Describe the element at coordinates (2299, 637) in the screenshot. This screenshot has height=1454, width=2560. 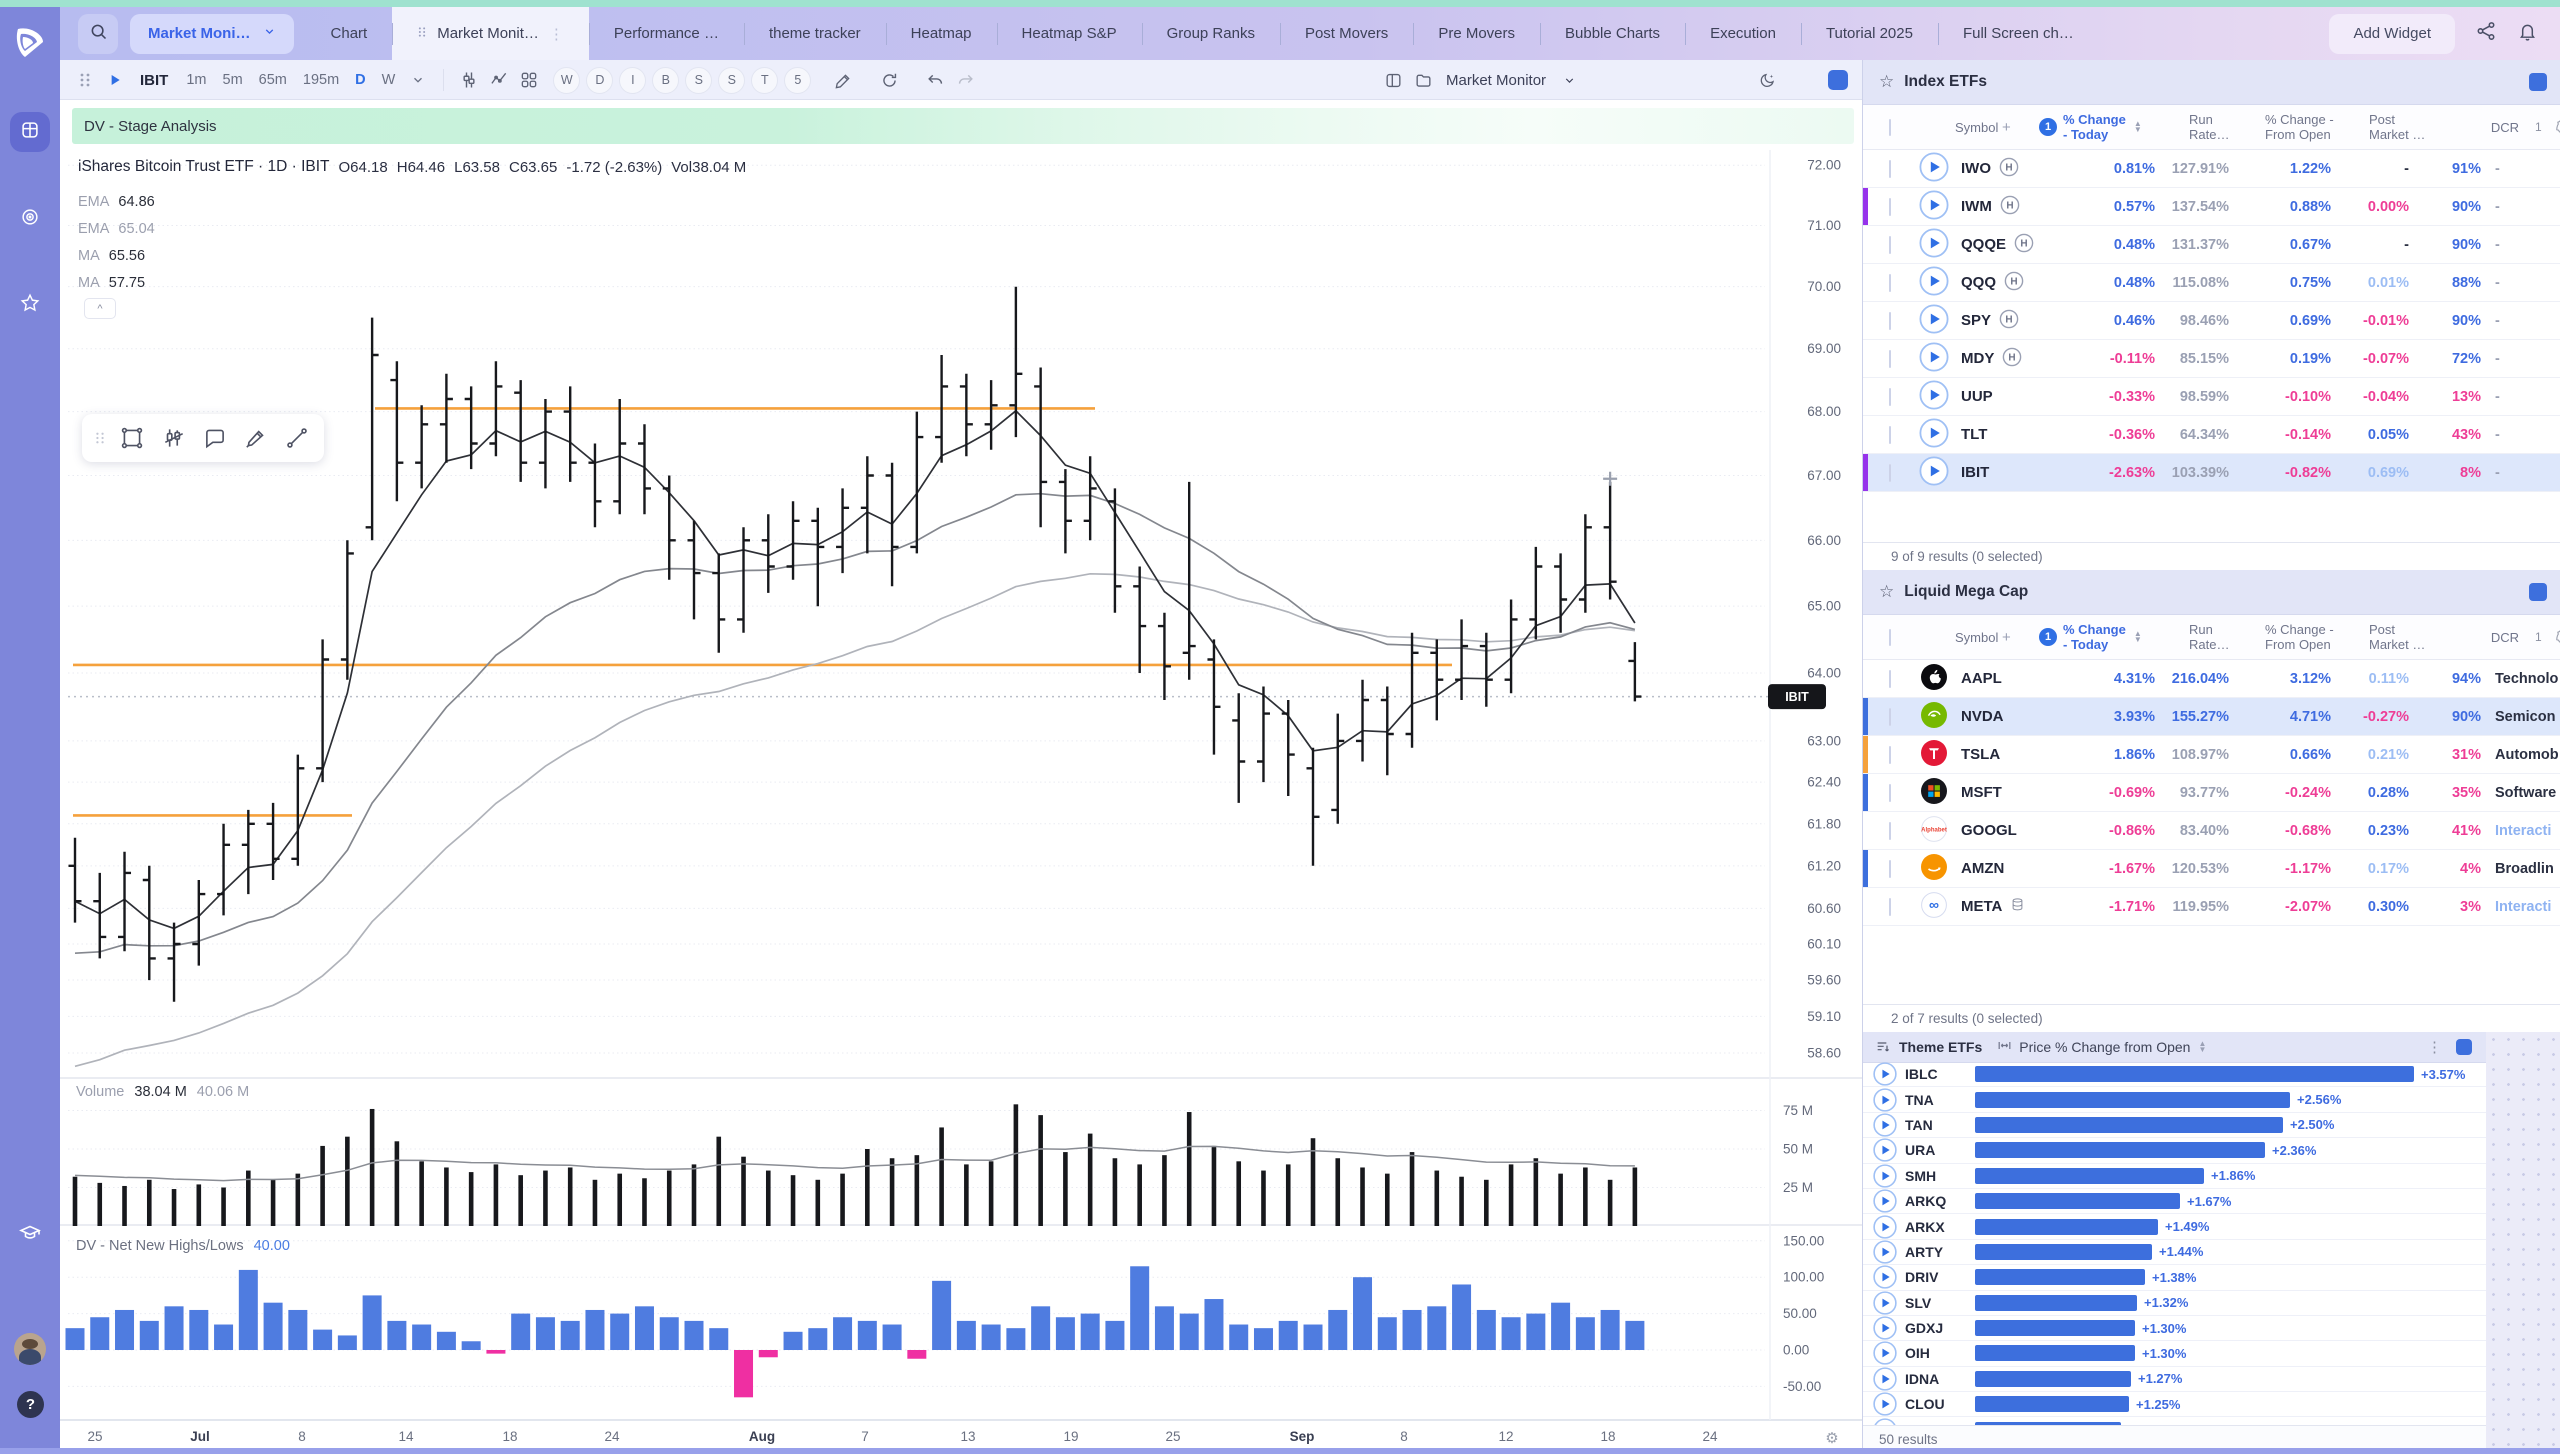
I see `column-header-pct-change-from-open: % Change - From Open` at that location.